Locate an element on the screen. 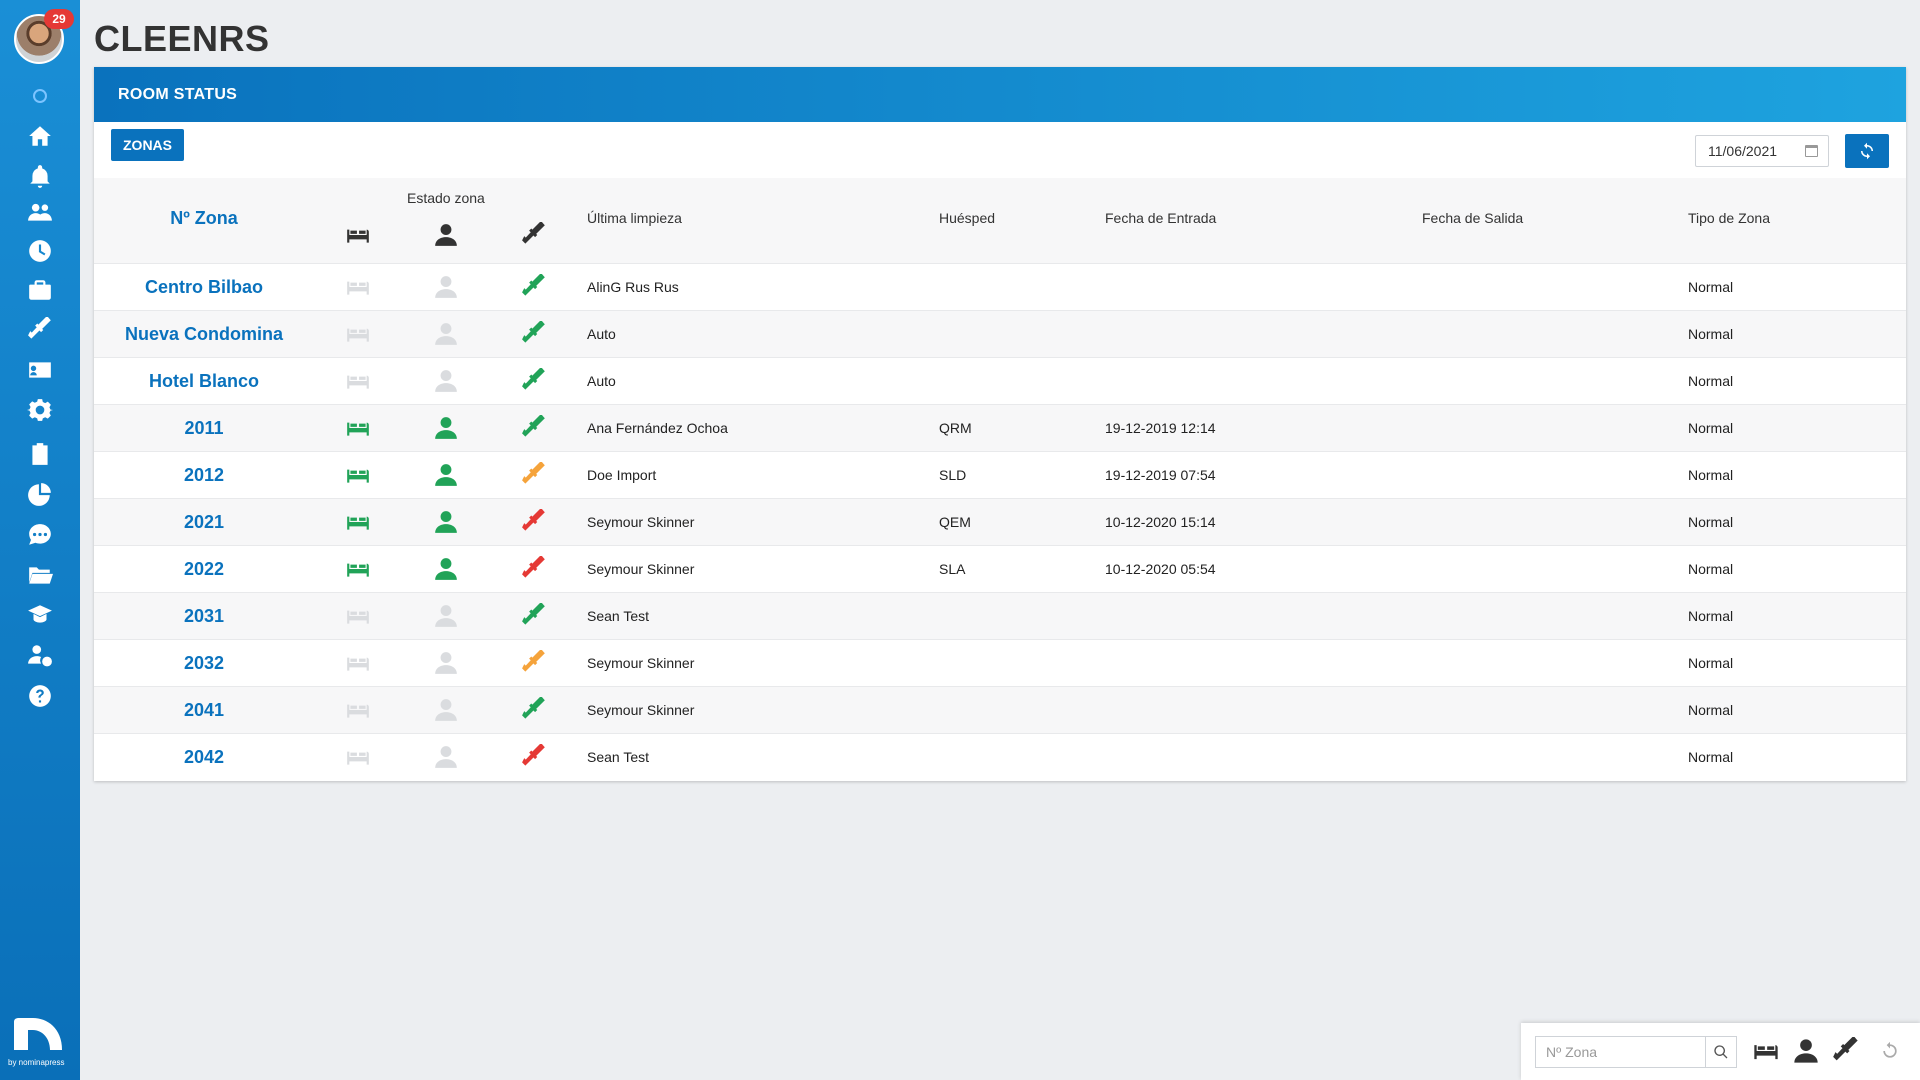  table-row: Centro Bilbao AlinG Rus Rus Normal is located at coordinates (1000, 286).